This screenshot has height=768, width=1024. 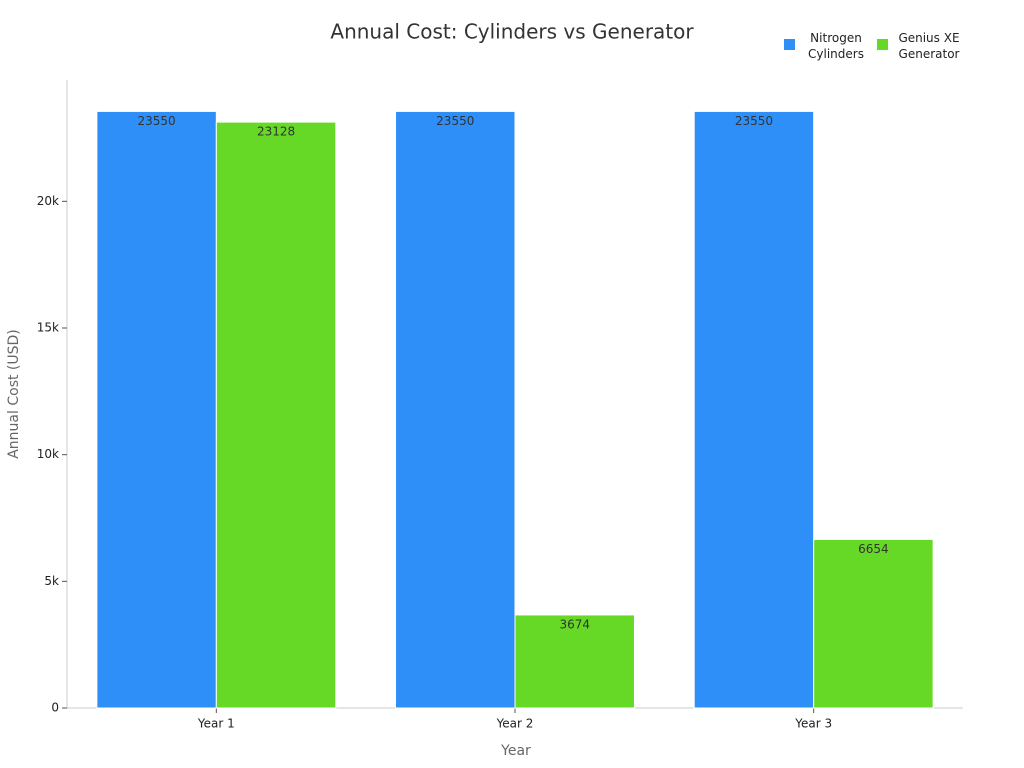 What do you see at coordinates (48, 454) in the screenshot?
I see `y-tick-label: 10k` at bounding box center [48, 454].